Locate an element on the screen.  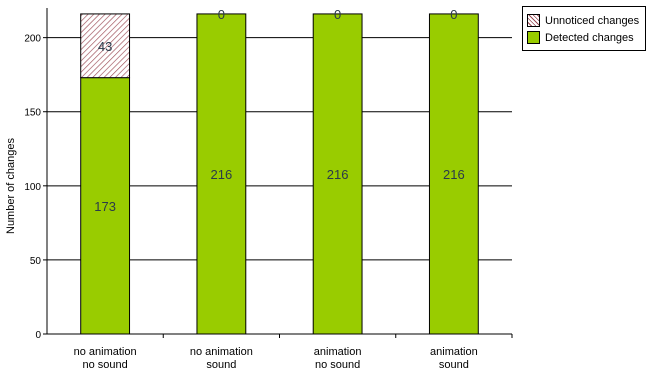
y-tick-label: 50 is located at coordinates (36, 261).